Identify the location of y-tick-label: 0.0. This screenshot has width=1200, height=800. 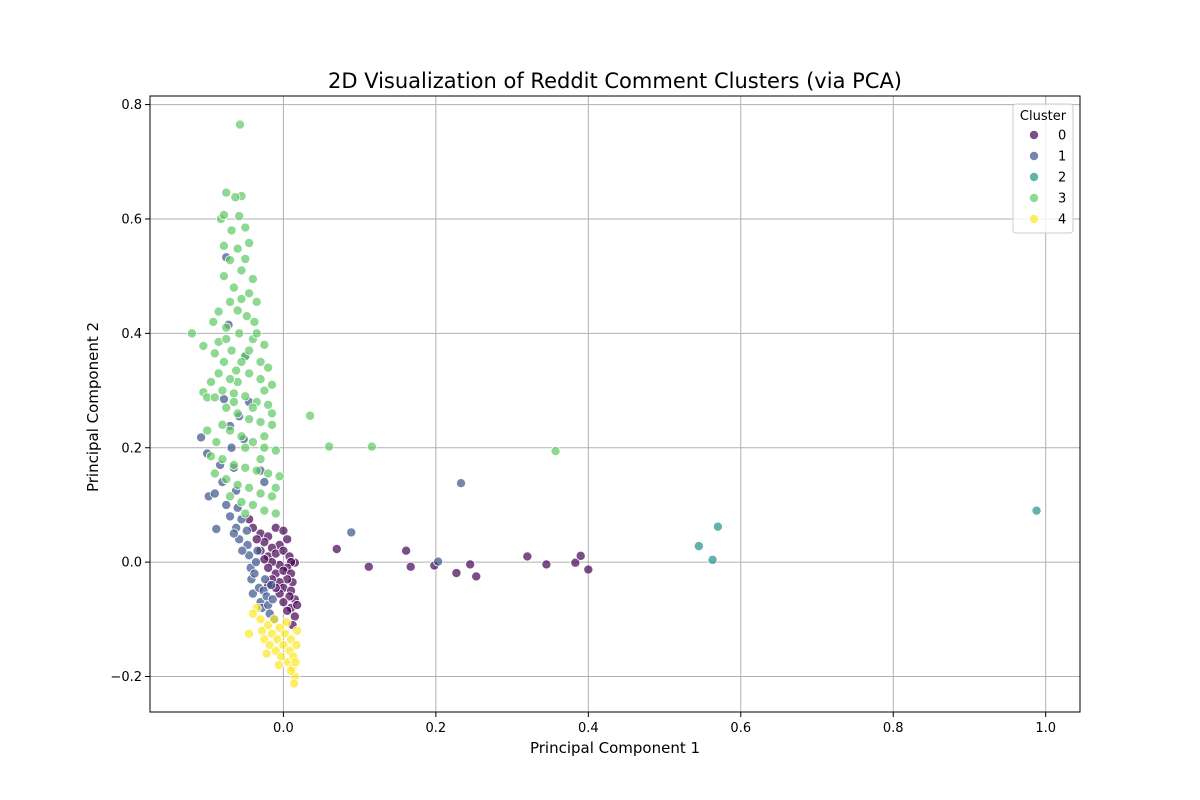
(131, 563).